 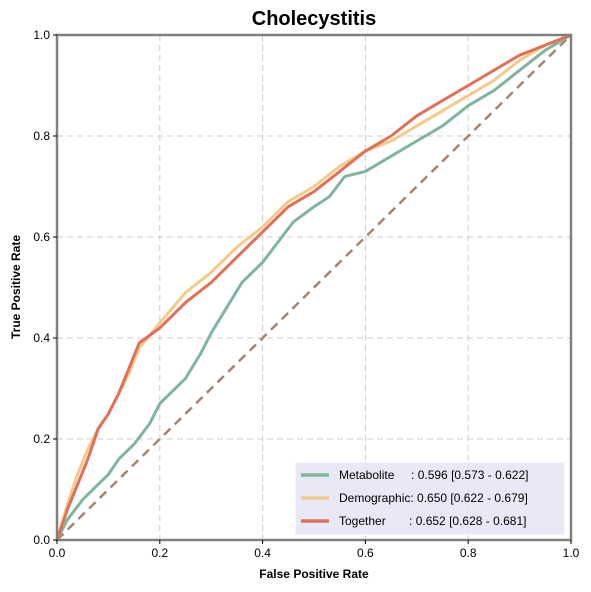 I want to click on y-tick-label: 0.0, so click(x=41, y=540).